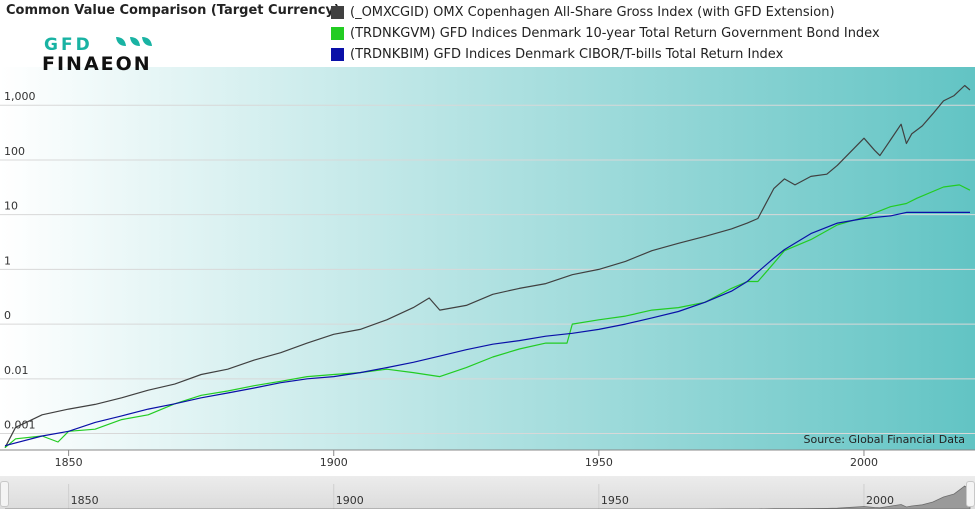  Describe the element at coordinates (68, 45) in the screenshot. I see `logo-text-top: GFD` at that location.